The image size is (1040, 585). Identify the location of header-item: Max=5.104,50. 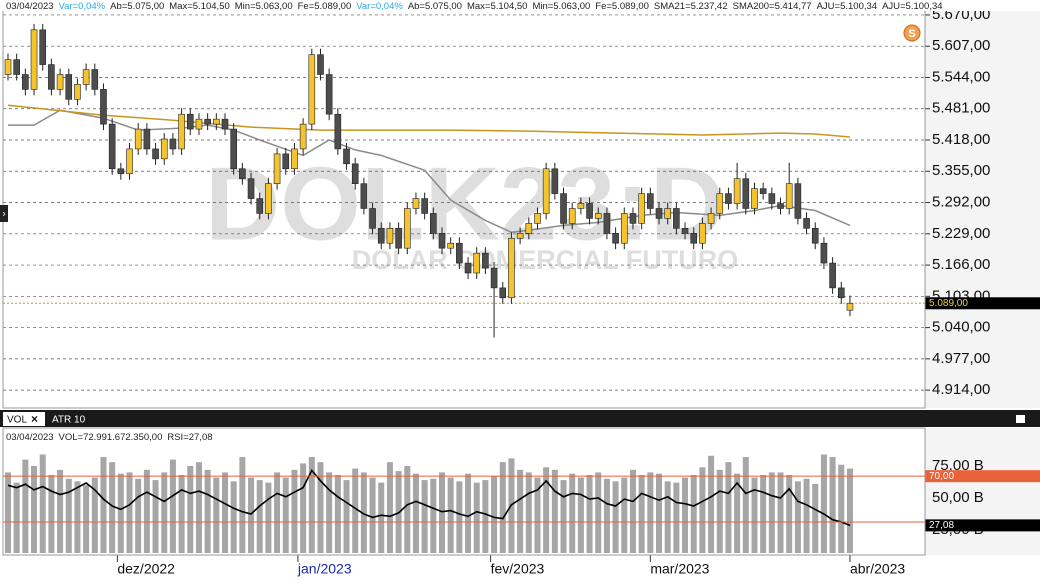
(497, 6).